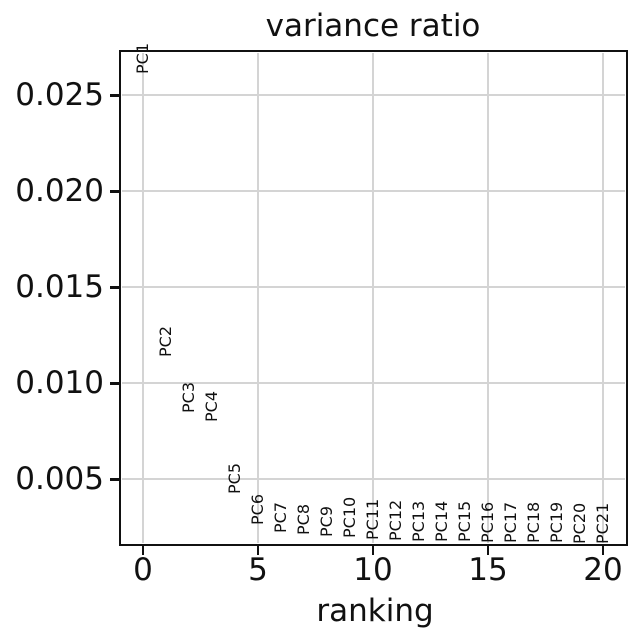 The width and height of the screenshot is (642, 643). Describe the element at coordinates (326, 521) in the screenshot. I see `pc-point-label: PC9` at that location.